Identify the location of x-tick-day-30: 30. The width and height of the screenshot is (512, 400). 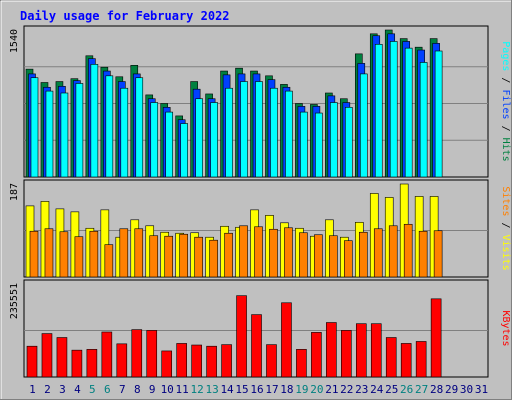
(466, 389).